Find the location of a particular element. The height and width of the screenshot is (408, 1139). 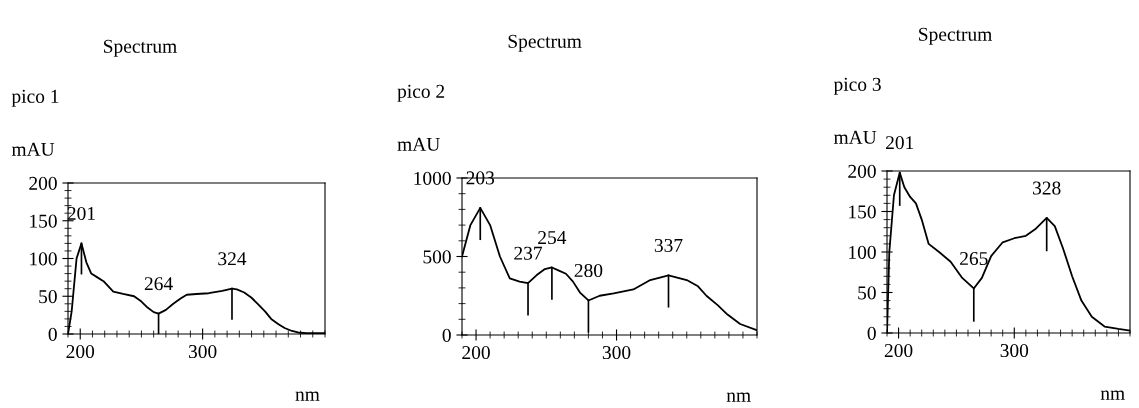

y-tick-label: 1000 is located at coordinates (432, 178).